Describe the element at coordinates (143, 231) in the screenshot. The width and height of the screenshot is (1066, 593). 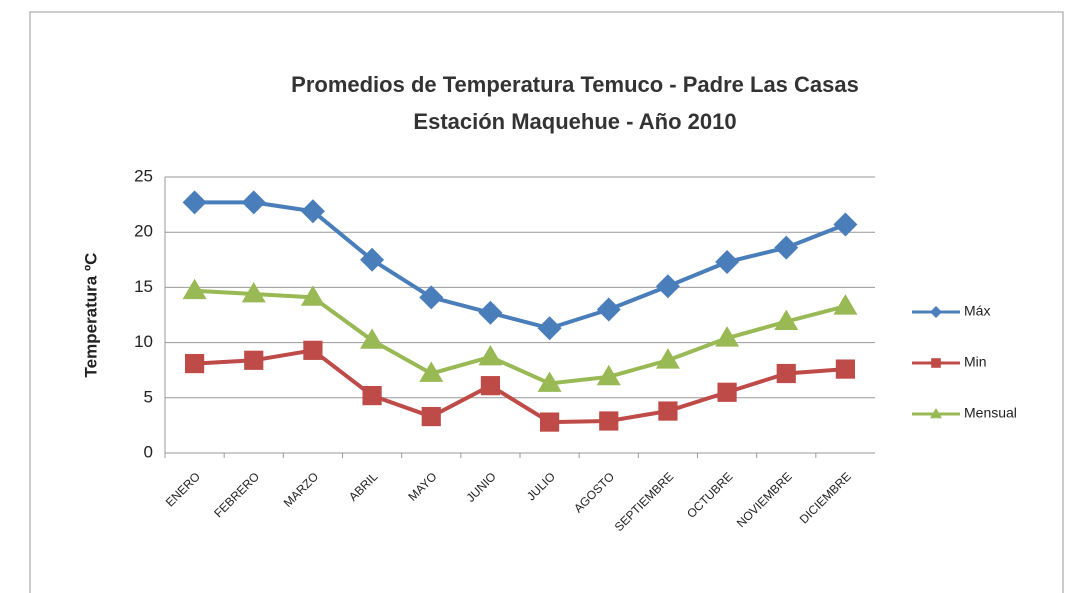
I see `y-tick-label: 20` at that location.